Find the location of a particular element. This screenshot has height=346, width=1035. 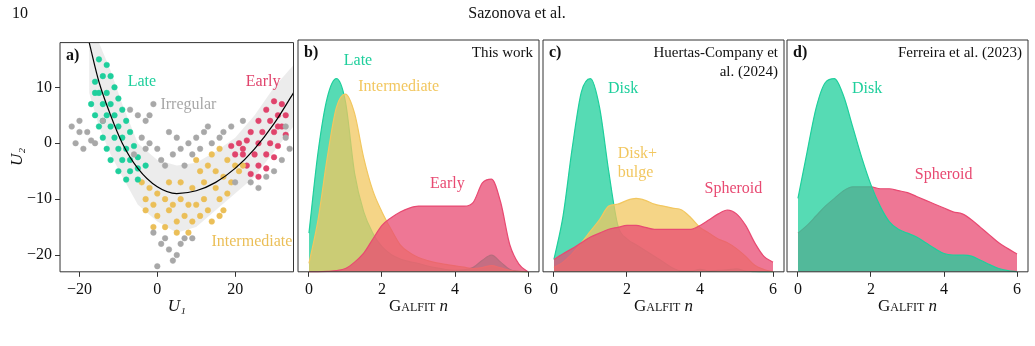

y-tick-label: −20 is located at coordinates (39, 254).